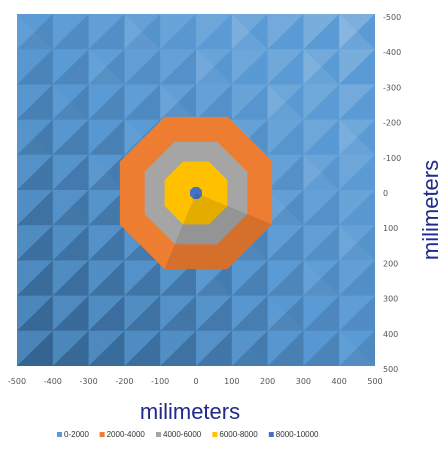  I want to click on x-tick-label: 400, so click(339, 381).